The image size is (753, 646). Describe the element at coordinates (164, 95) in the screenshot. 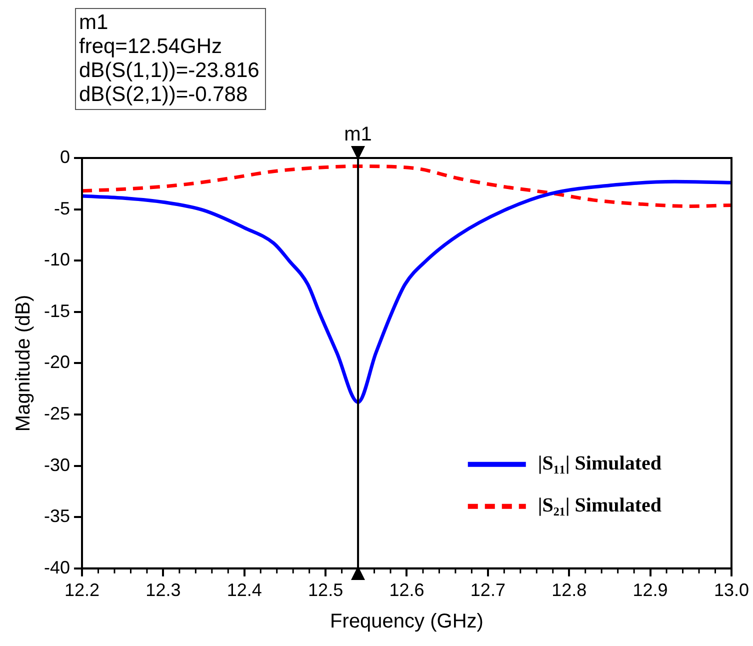

I see `text: dB(S(2,1))=-0.788` at that location.